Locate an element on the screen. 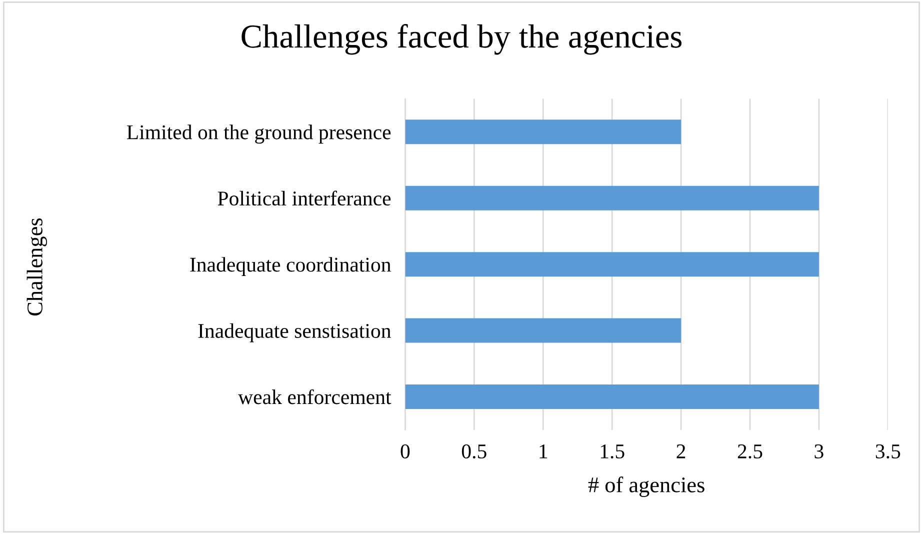 The image size is (923, 534). y-tick-label: Inadequate coordination is located at coordinates (290, 266).